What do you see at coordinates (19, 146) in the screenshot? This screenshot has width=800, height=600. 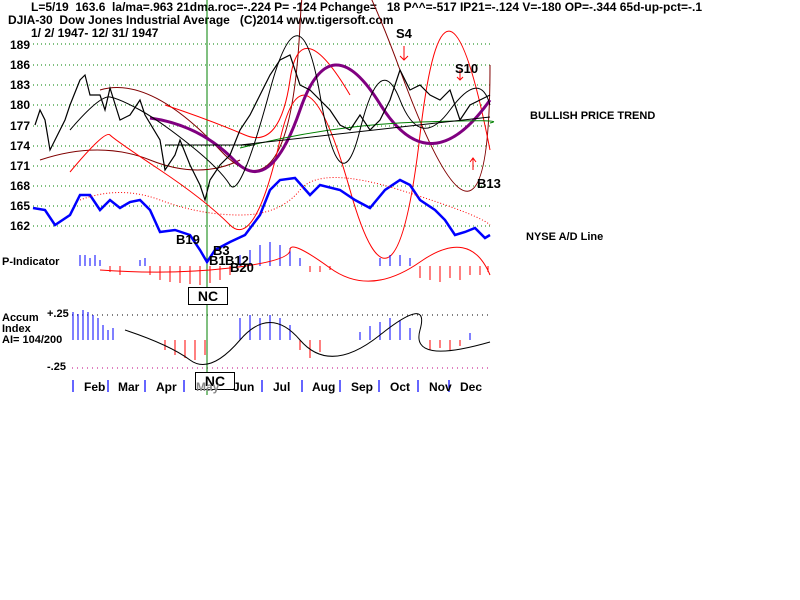 I see `y-tick-174: 174` at bounding box center [19, 146].